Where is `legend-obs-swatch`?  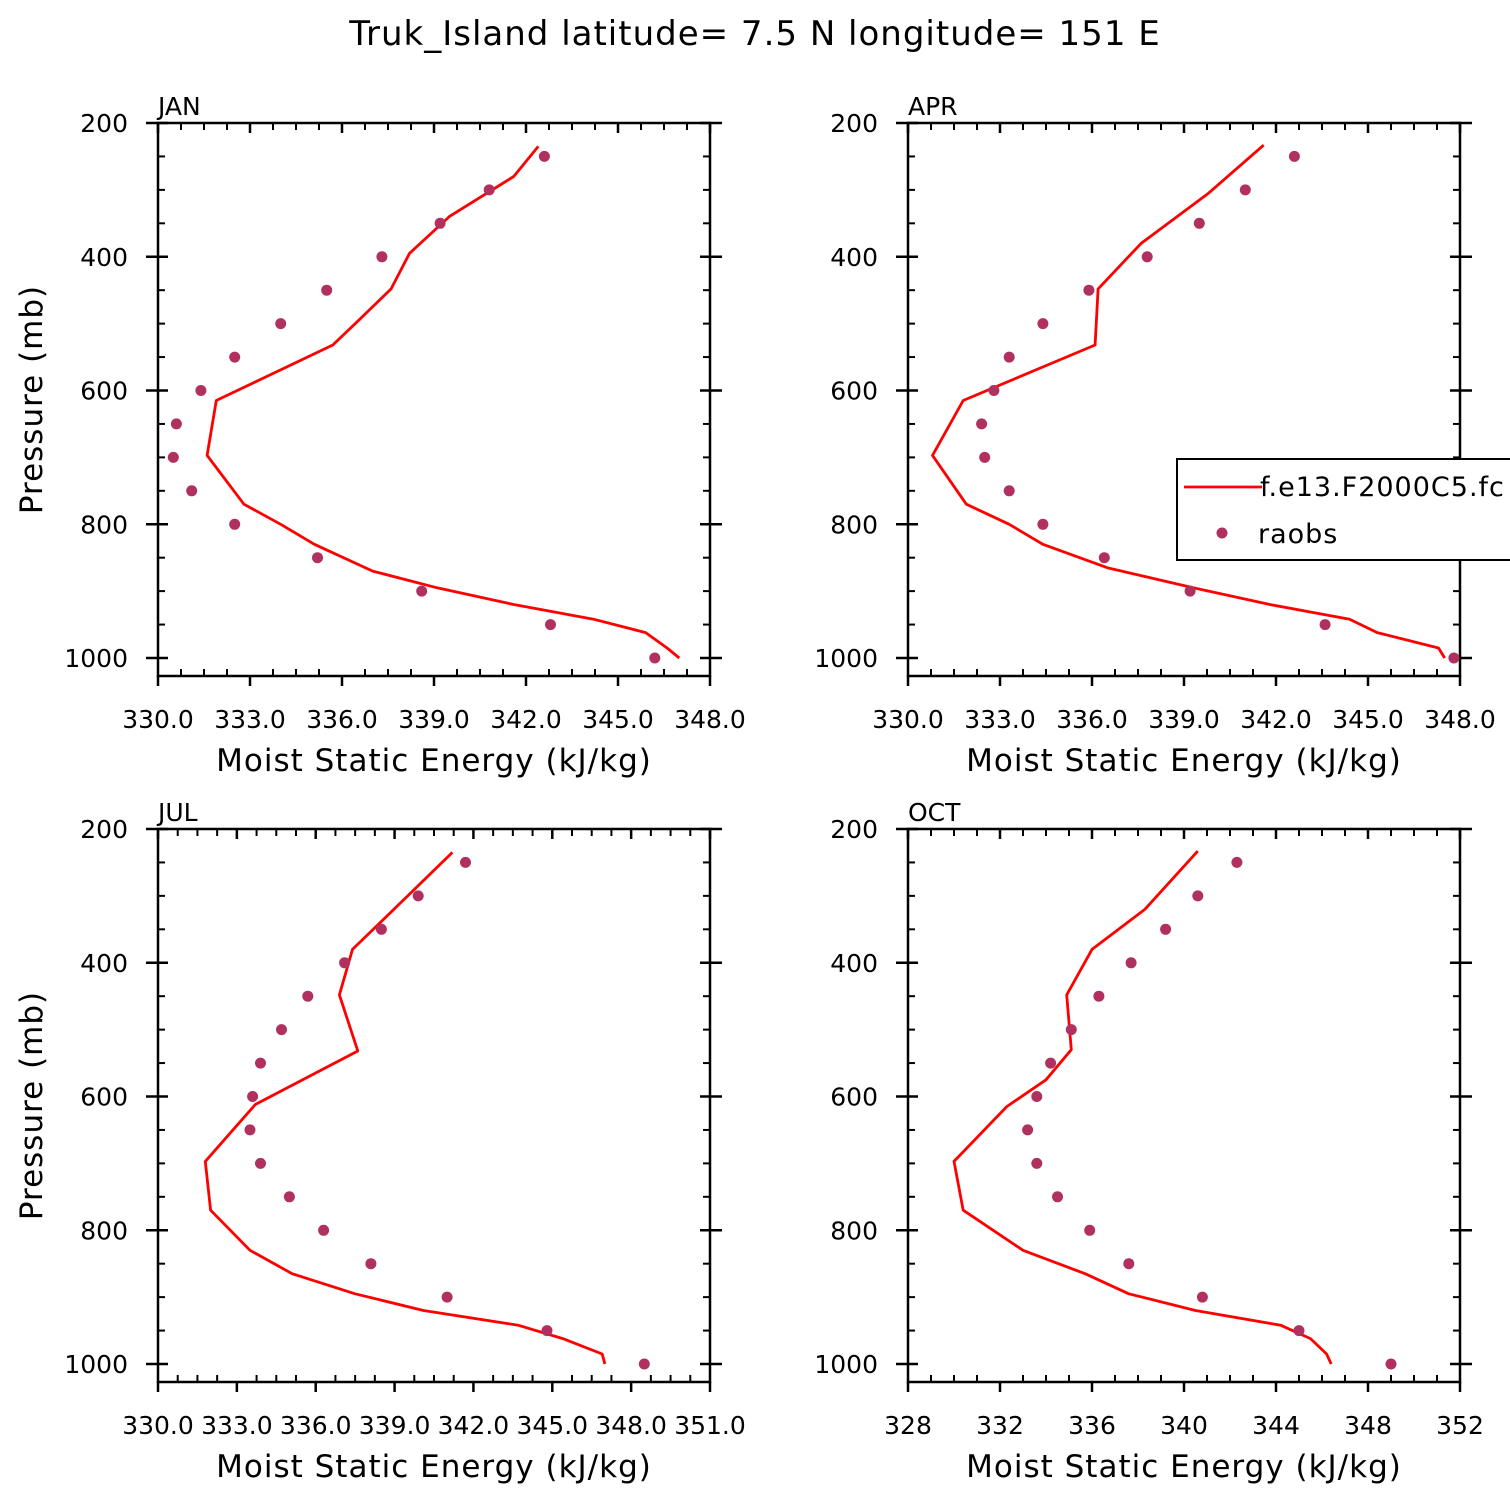
legend-obs-swatch is located at coordinates (1222, 533).